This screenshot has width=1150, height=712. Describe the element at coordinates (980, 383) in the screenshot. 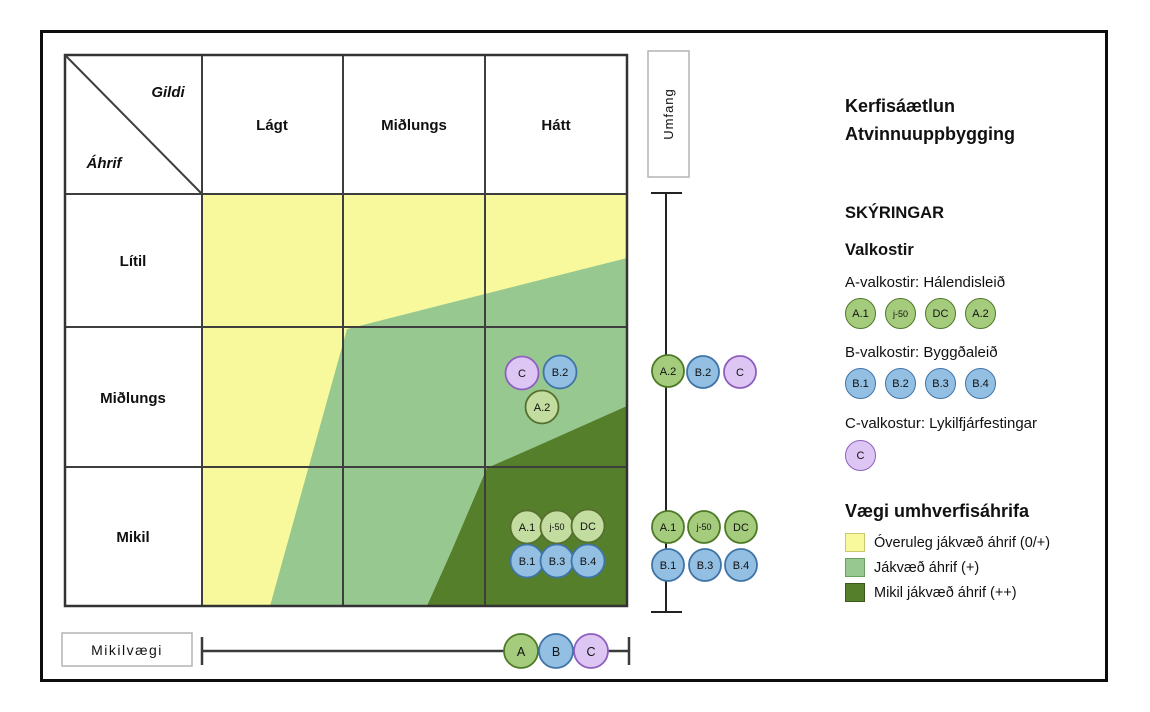

I see `legend-circle-b4: B.4` at that location.